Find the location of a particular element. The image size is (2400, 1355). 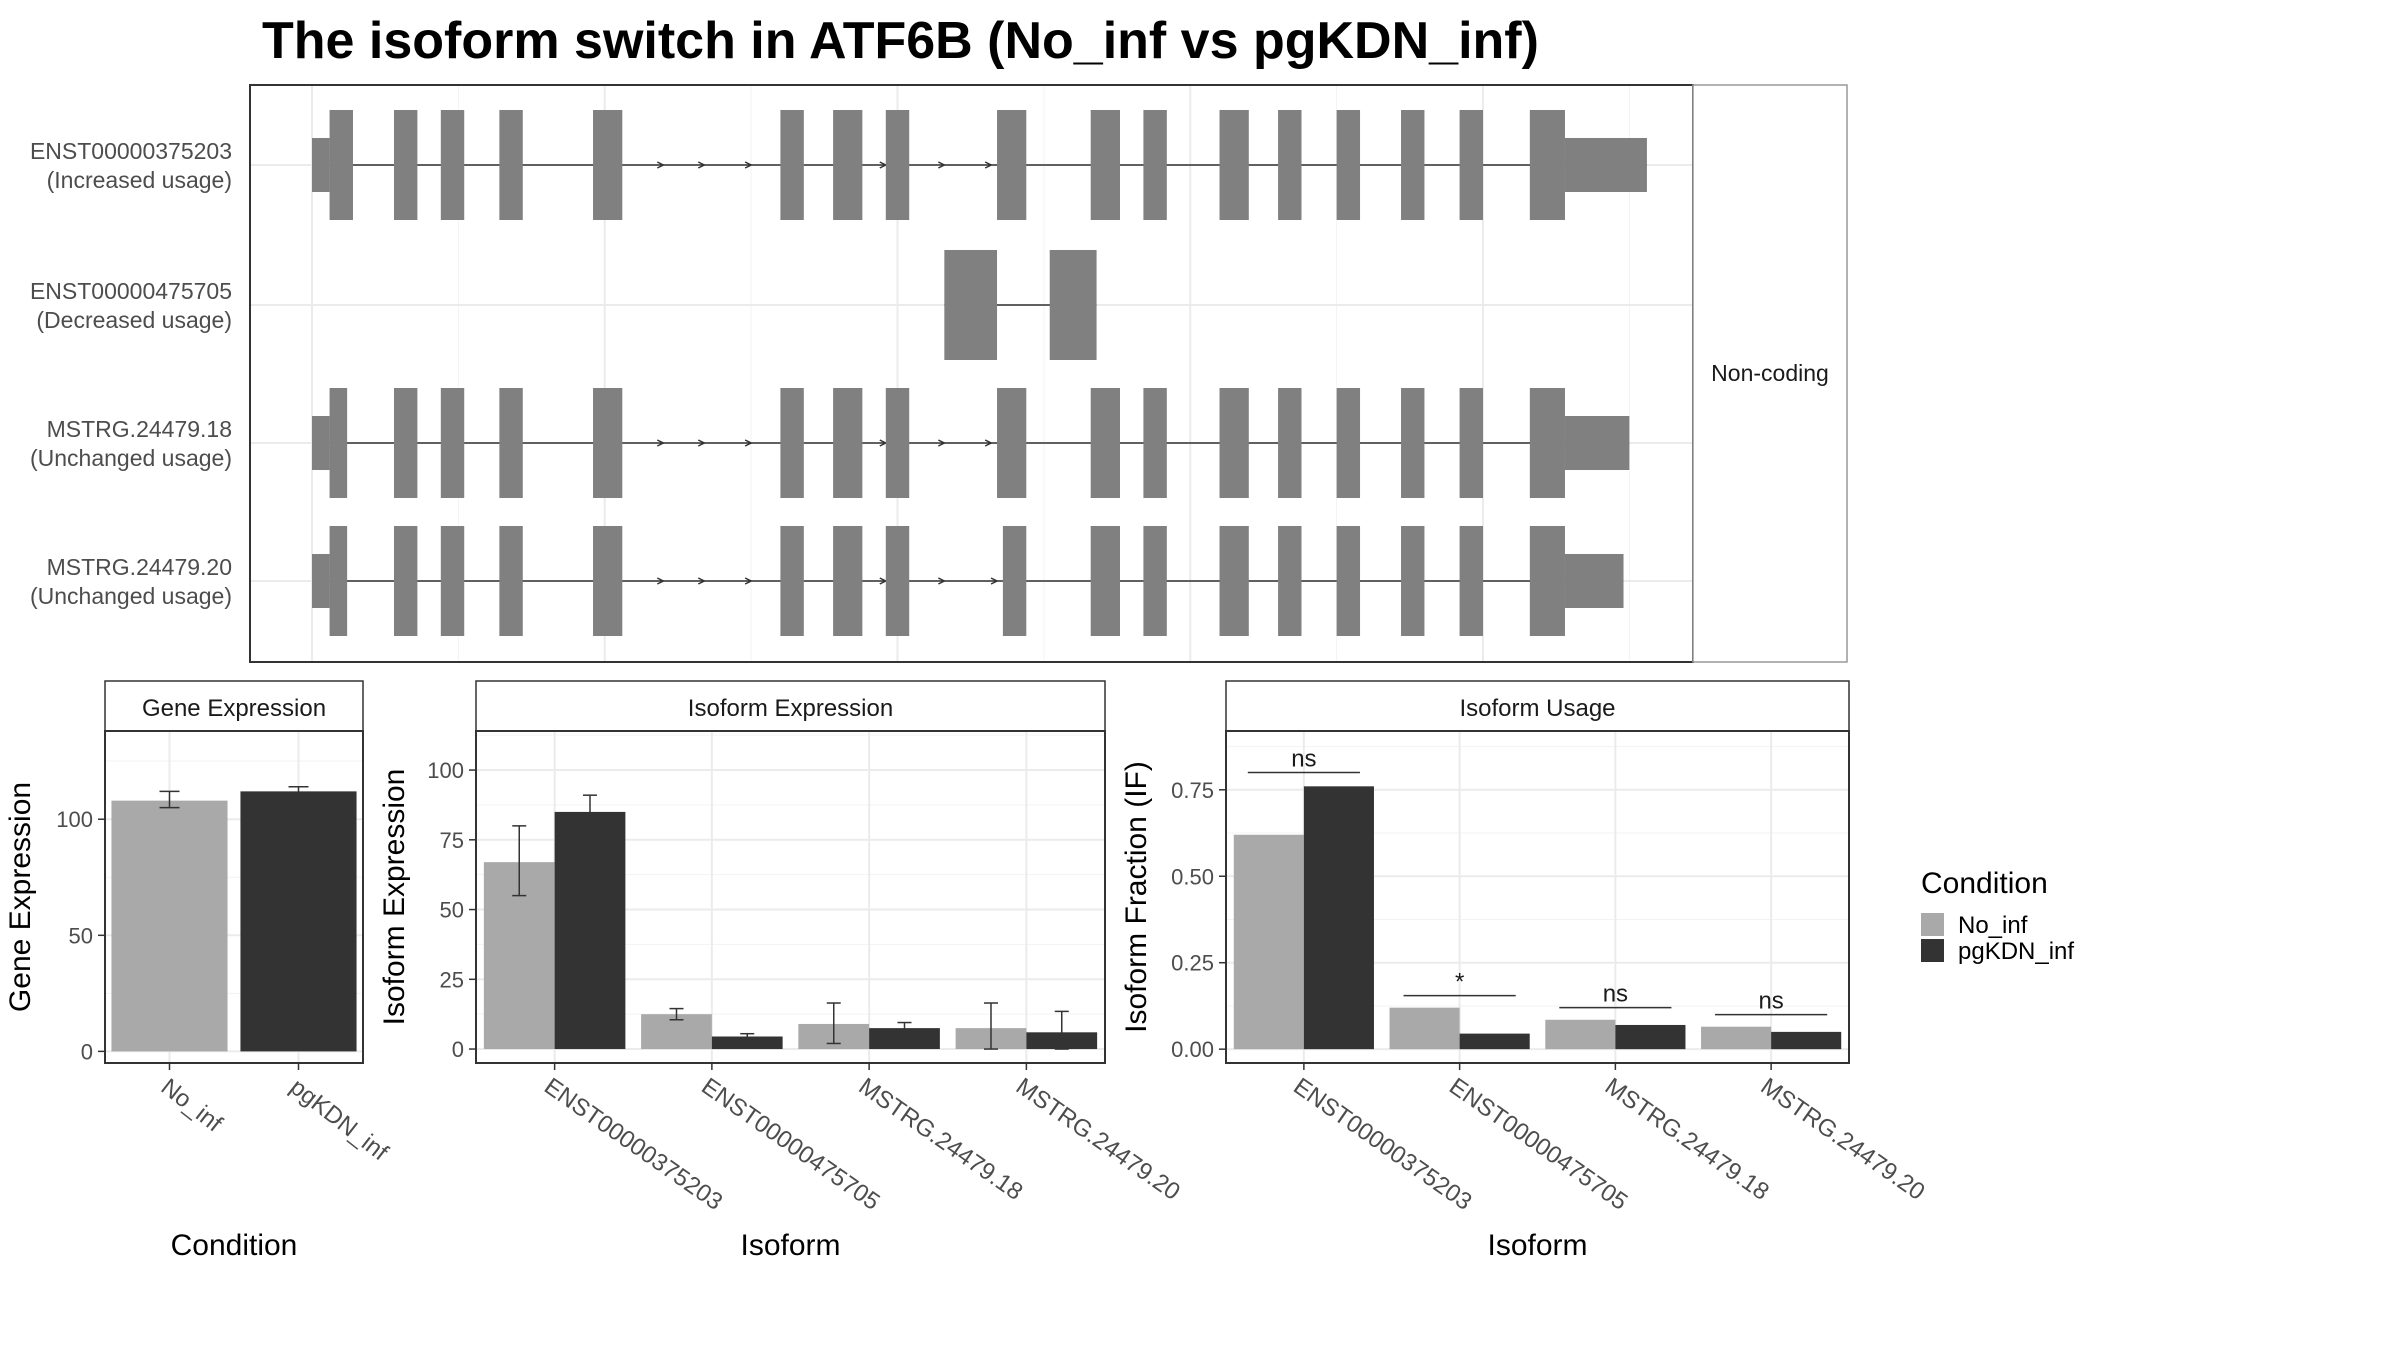

y-tick-label: 0.50 is located at coordinates (1192, 876).